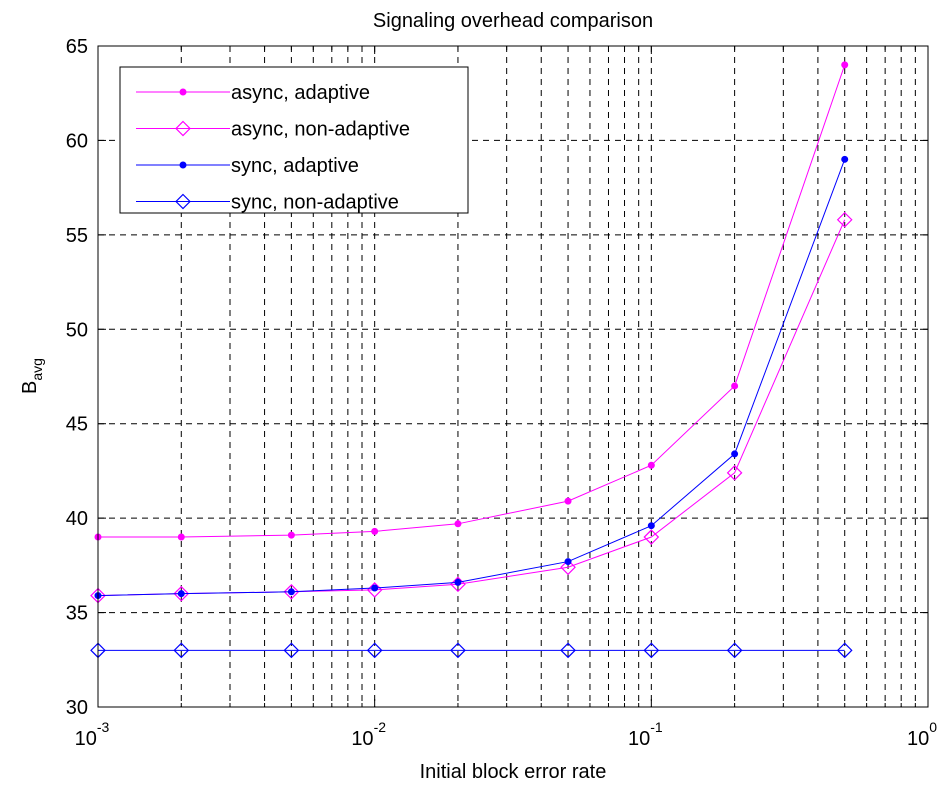 The width and height of the screenshot is (951, 787). I want to click on x-tick-label: 10⁰, so click(922, 734).